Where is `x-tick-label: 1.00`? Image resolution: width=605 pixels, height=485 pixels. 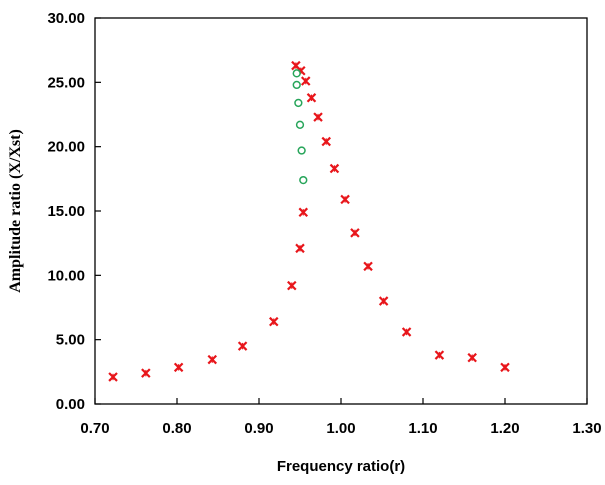
x-tick-label: 1.00 is located at coordinates (340, 428).